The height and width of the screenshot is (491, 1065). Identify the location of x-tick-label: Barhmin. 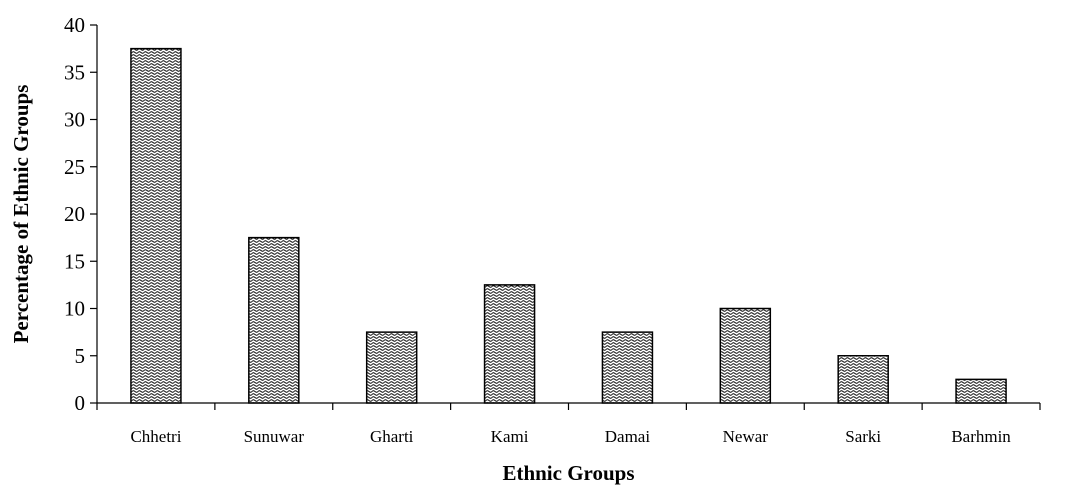
(981, 436).